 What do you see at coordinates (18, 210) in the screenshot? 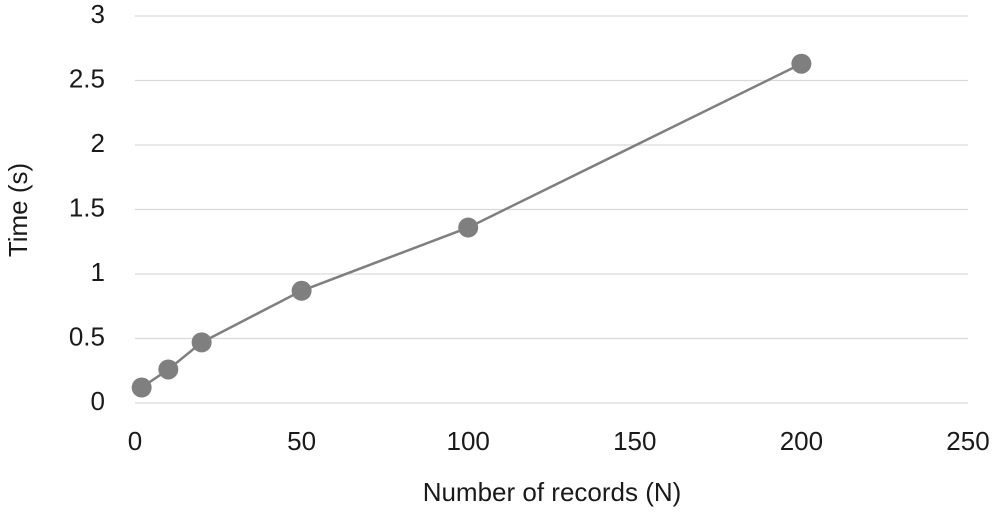
I see `y-axis-label: Time (s)` at bounding box center [18, 210].